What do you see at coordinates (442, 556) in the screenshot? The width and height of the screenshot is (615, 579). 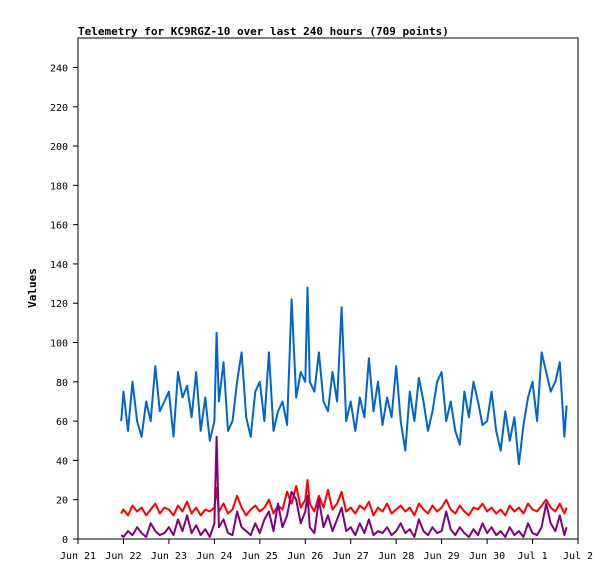 I see `x-tick-label: Jun 29` at bounding box center [442, 556].